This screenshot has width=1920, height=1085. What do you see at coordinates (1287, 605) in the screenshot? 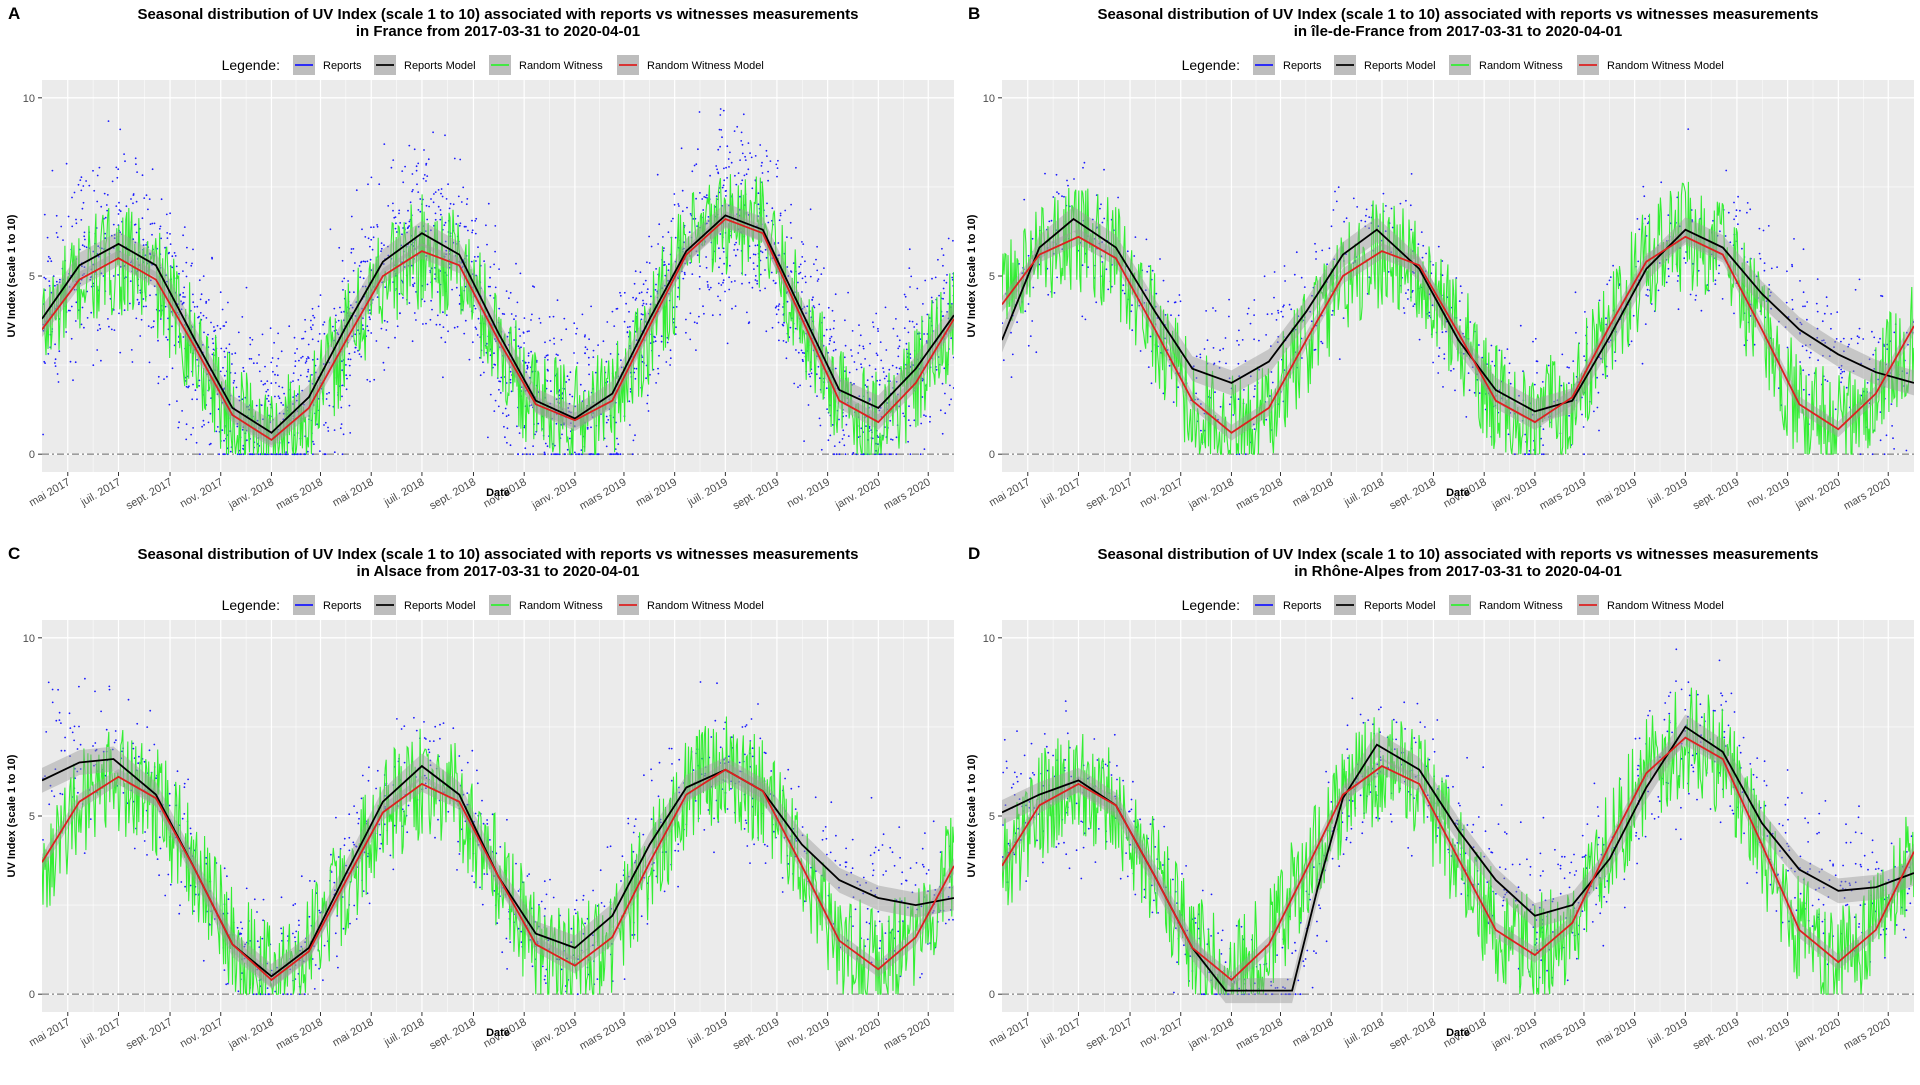
I see `legend-item: Reports` at bounding box center [1287, 605].